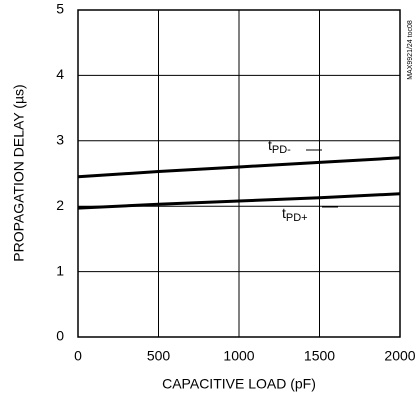 The width and height of the screenshot is (418, 400). Describe the element at coordinates (60, 9) in the screenshot. I see `y-tick-label: 5` at that location.